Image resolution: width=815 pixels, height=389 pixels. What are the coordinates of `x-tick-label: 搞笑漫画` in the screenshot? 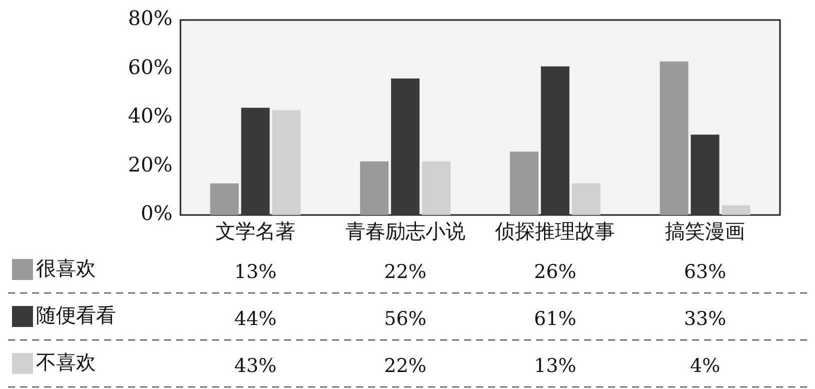 It's located at (705, 231).